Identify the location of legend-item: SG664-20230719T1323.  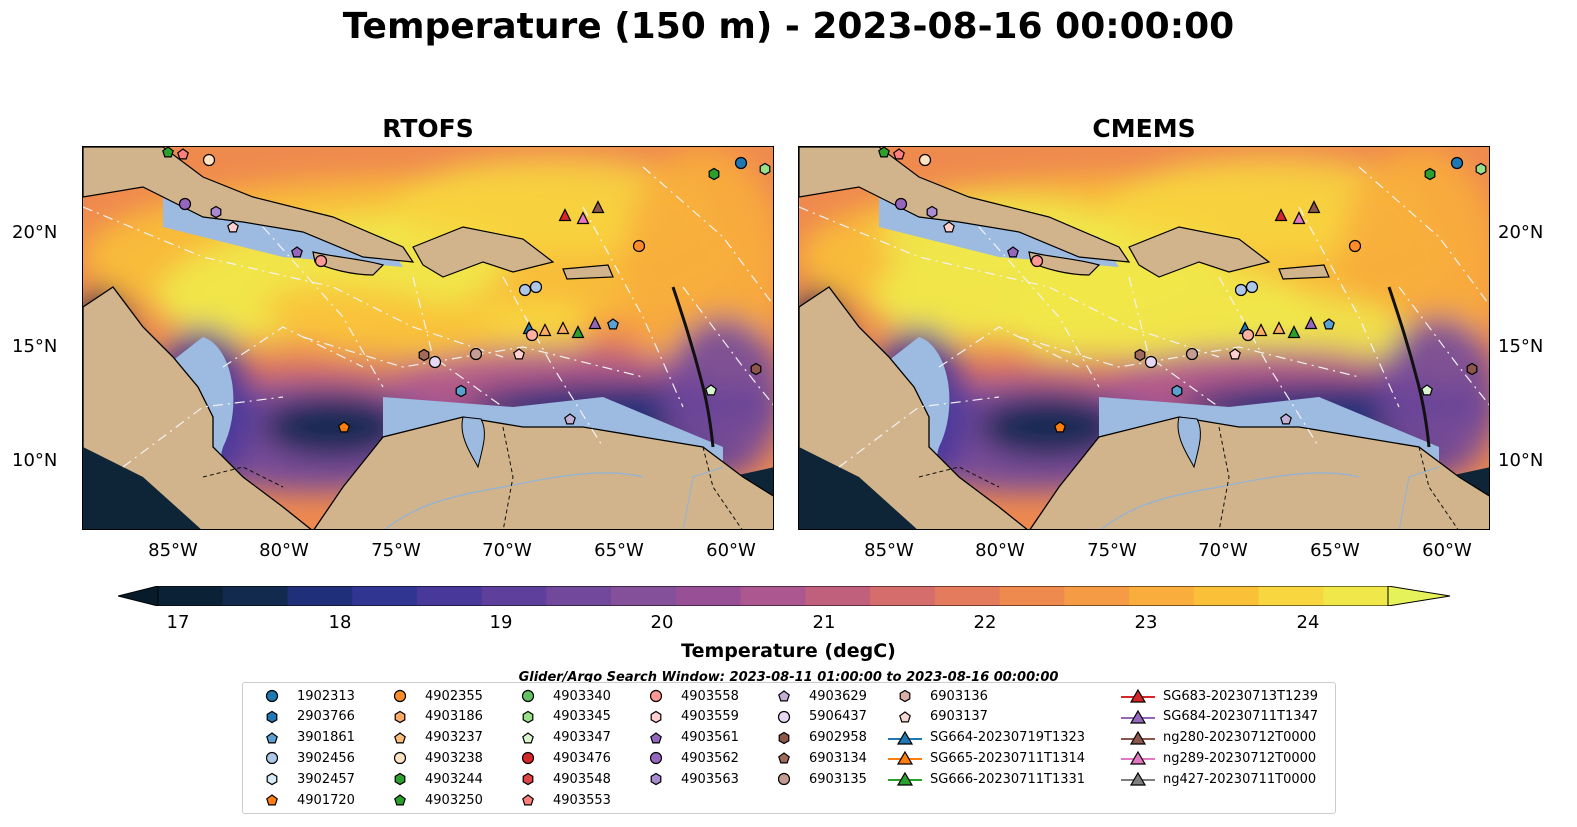
(986, 738).